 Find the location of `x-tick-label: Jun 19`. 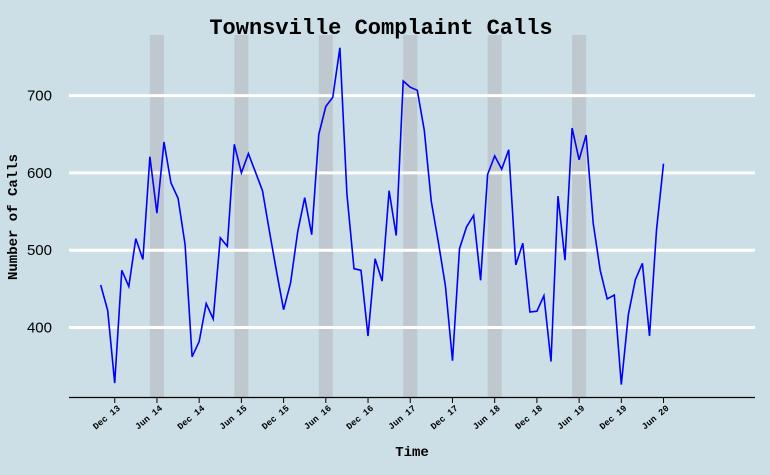

x-tick-label: Jun 19 is located at coordinates (571, 418).